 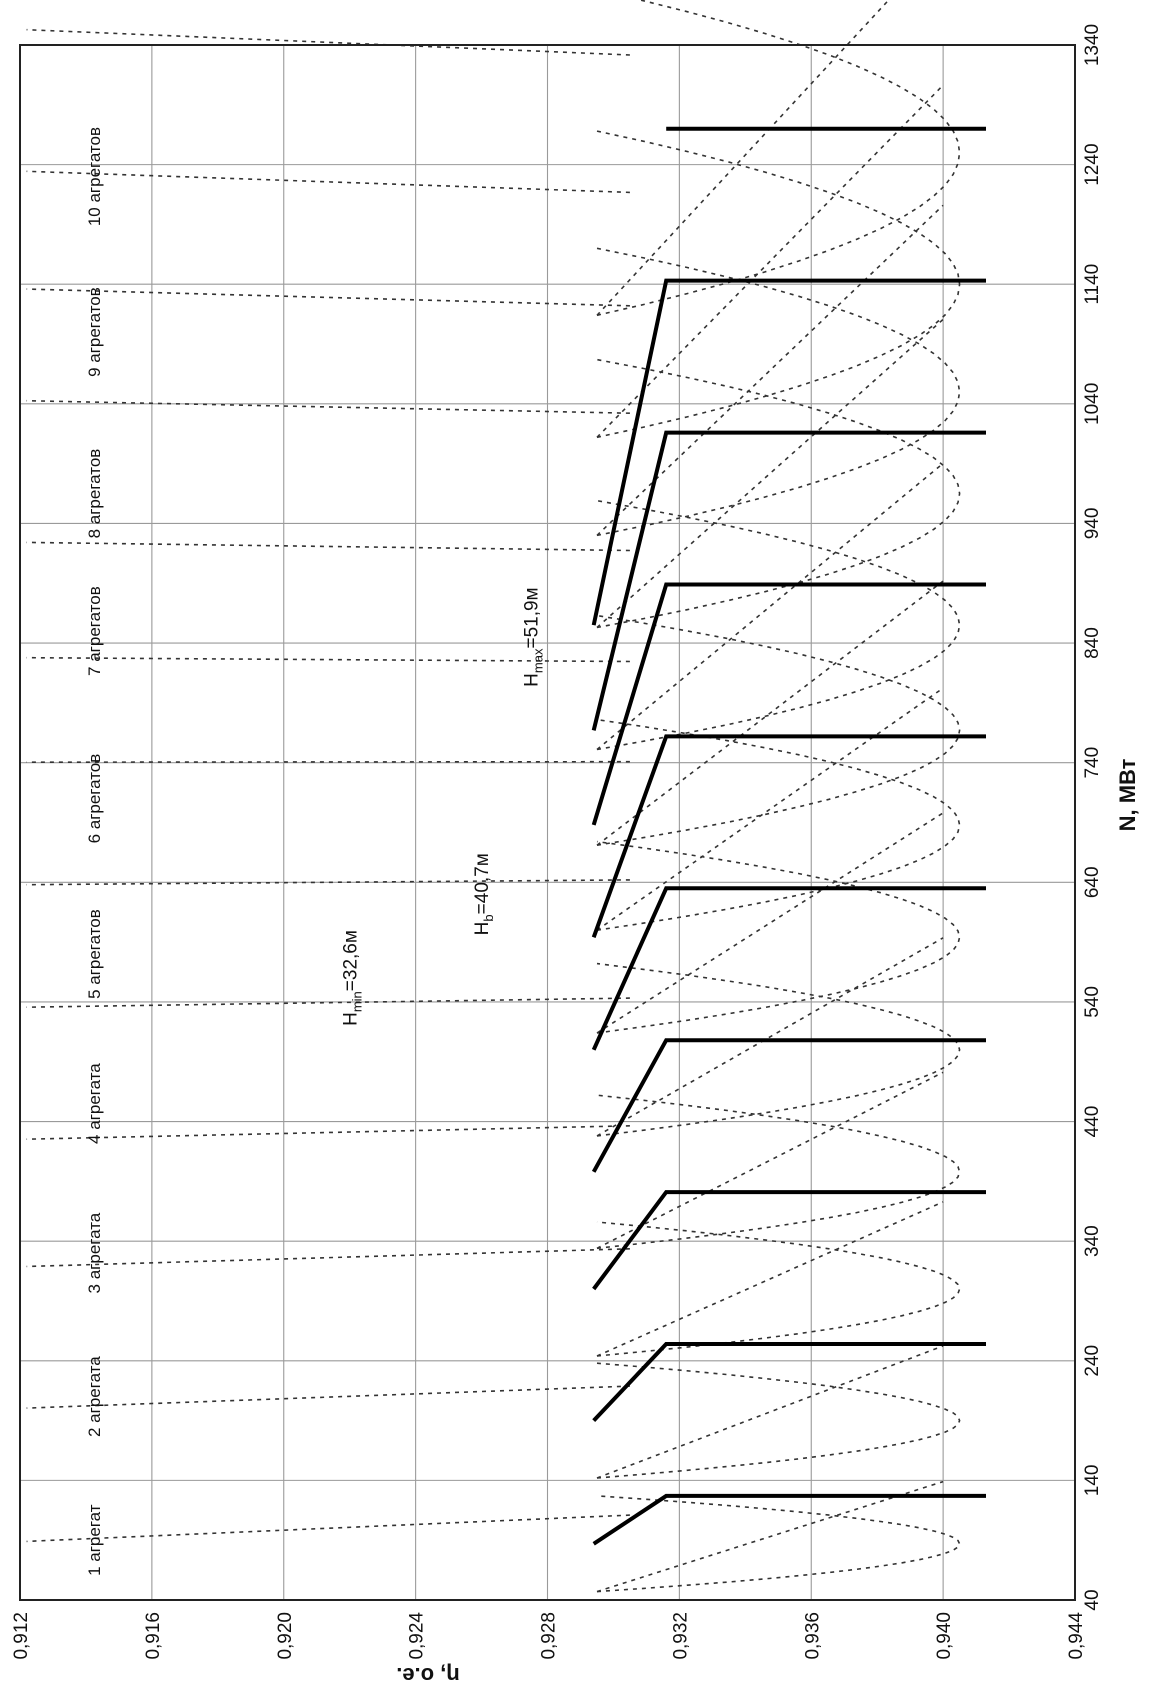 What do you see at coordinates (1092, 763) in the screenshot?
I see `n-tick-label: 740` at bounding box center [1092, 763].